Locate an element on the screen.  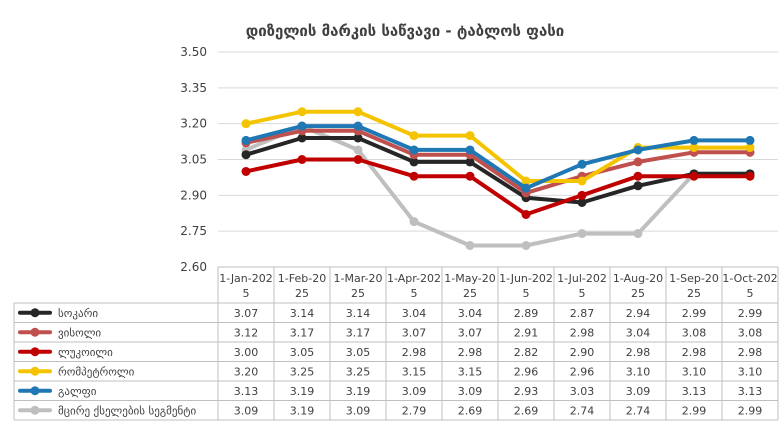
x-category-label-line: 1-Apr-202 is located at coordinates (414, 278).